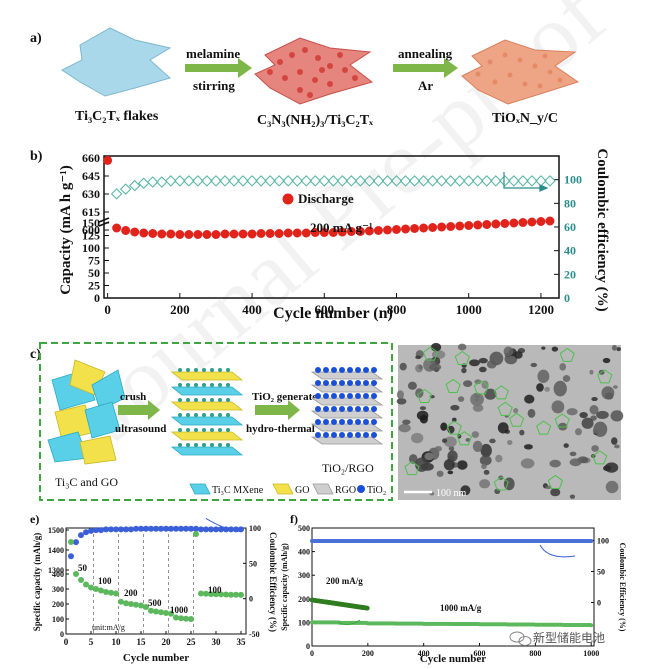  Describe the element at coordinates (287, 489) in the screenshot. I see `panel-c-legend: Ti₃C MXene GO RGO TiO₂` at that location.